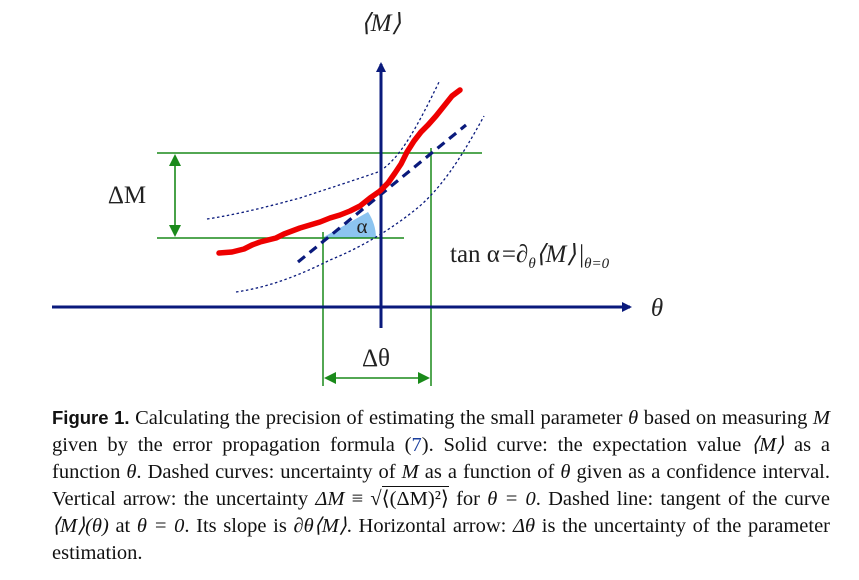 Image resolution: width=859 pixels, height=580 pixels. What do you see at coordinates (556, 254) in the screenshot?
I see `formula-m: ⟨M⟩` at bounding box center [556, 254].